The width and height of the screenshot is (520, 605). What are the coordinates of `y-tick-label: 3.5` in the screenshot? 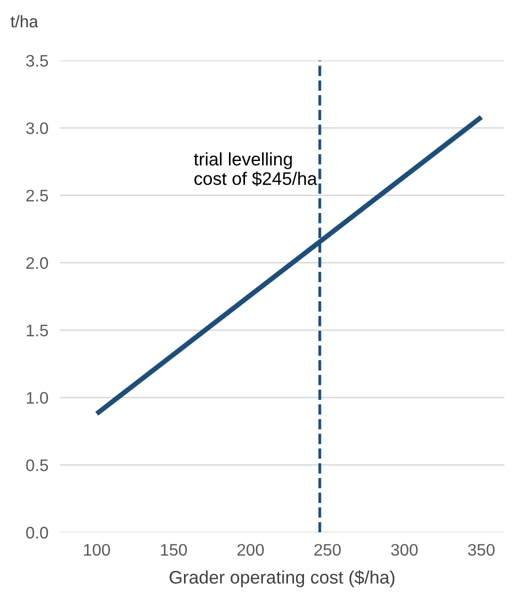 It's located at (37, 60).